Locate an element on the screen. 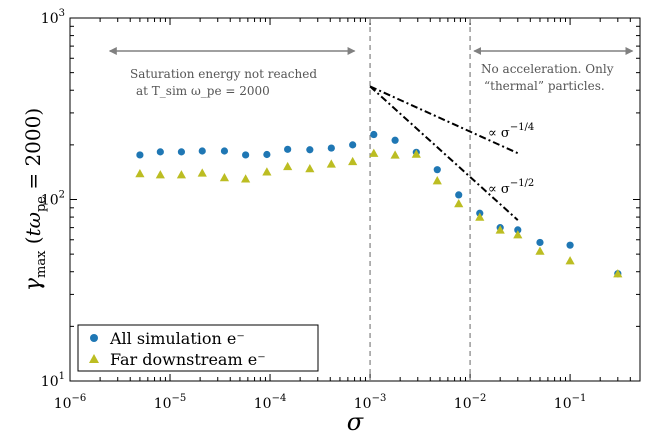 The width and height of the screenshot is (648, 436). vertical-lines is located at coordinates (420, 199).